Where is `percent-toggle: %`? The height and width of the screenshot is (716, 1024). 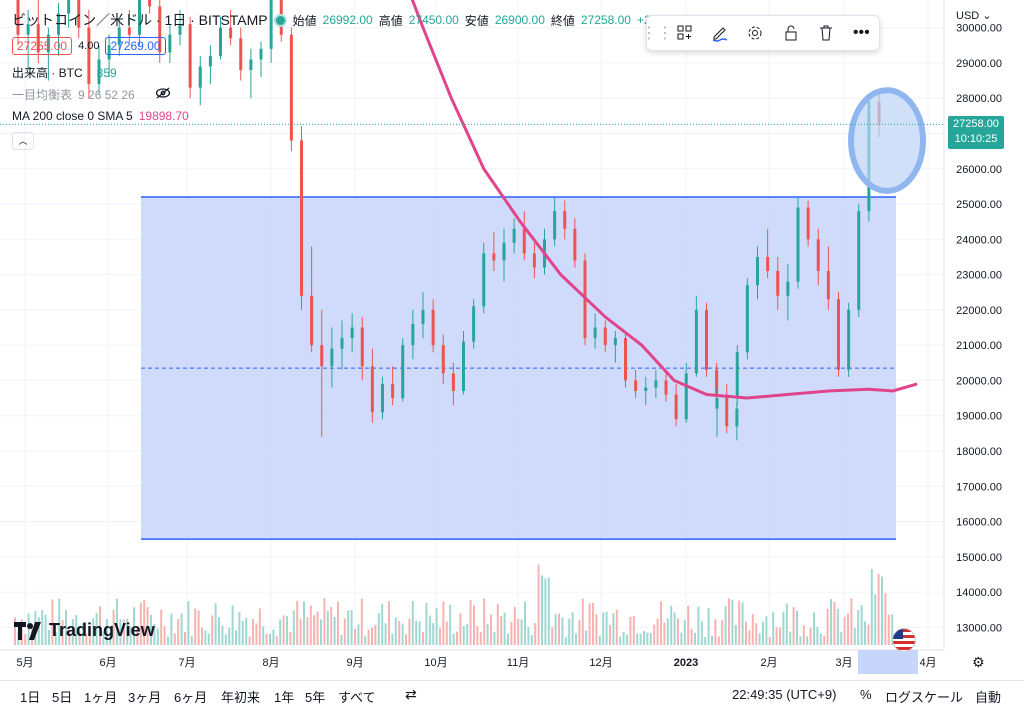 percent-toggle: % is located at coordinates (866, 694).